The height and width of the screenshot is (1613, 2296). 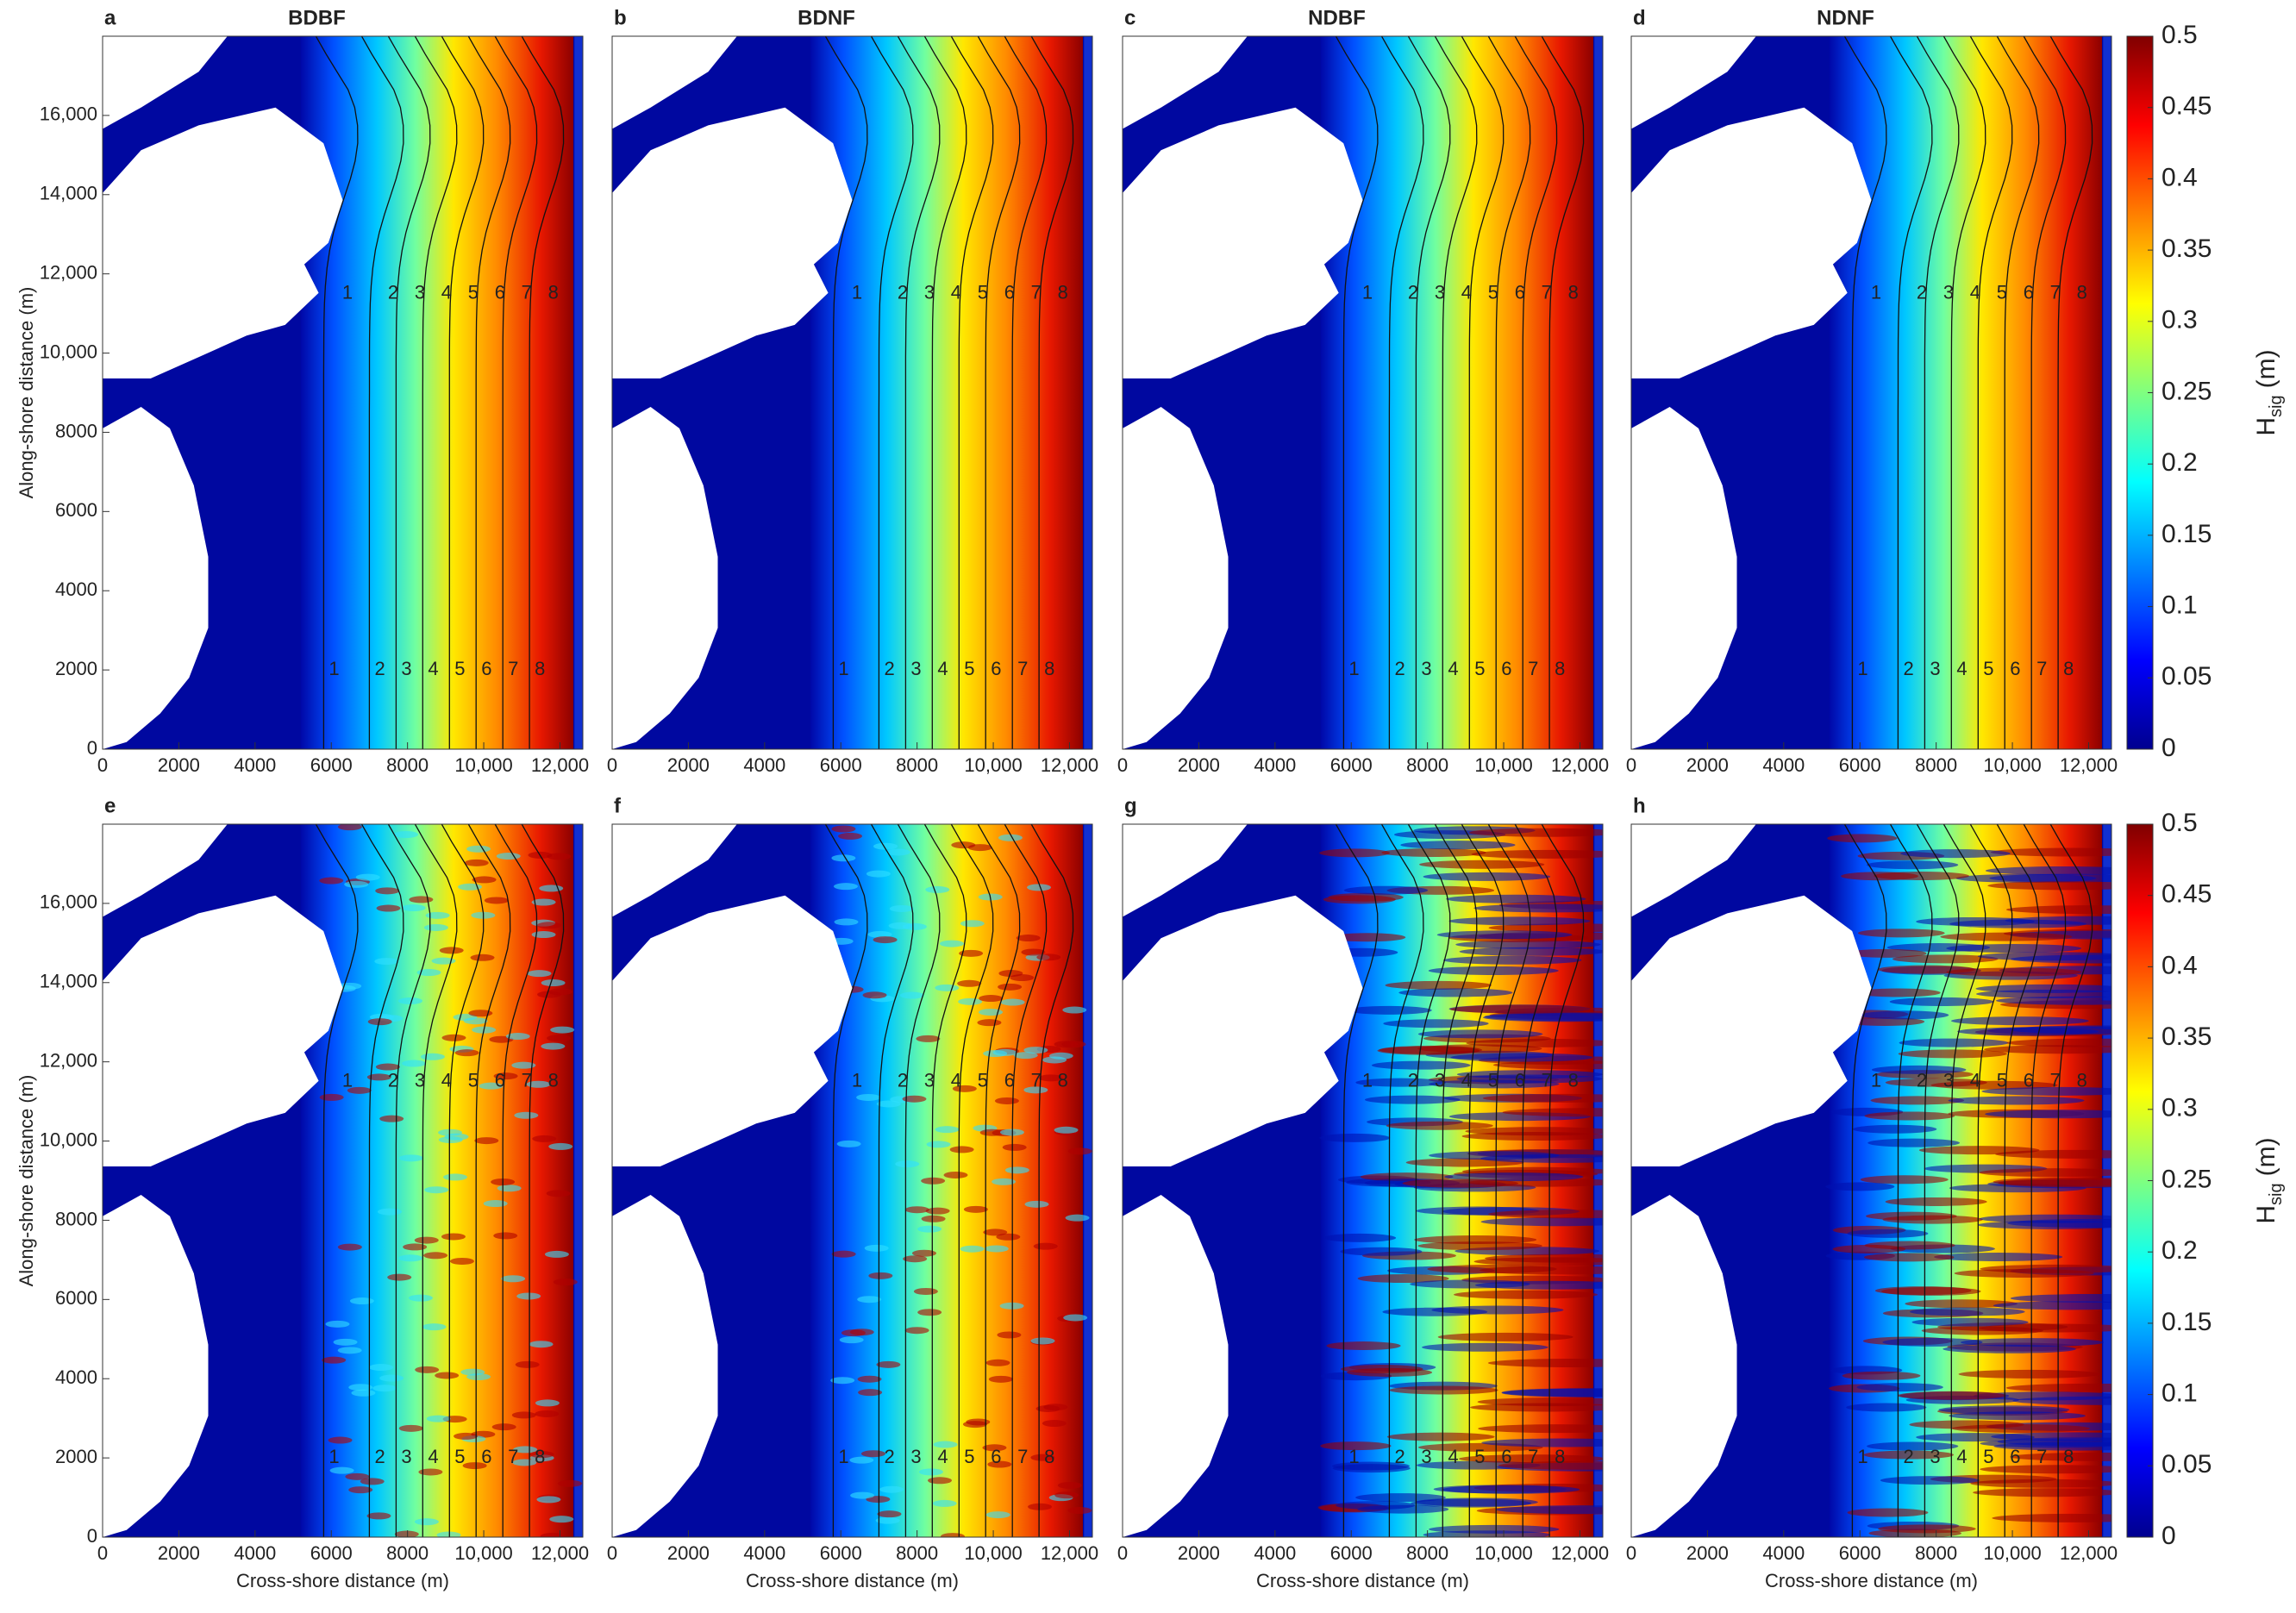 What do you see at coordinates (1965, 392) in the screenshot?
I see `wave-field` at bounding box center [1965, 392].